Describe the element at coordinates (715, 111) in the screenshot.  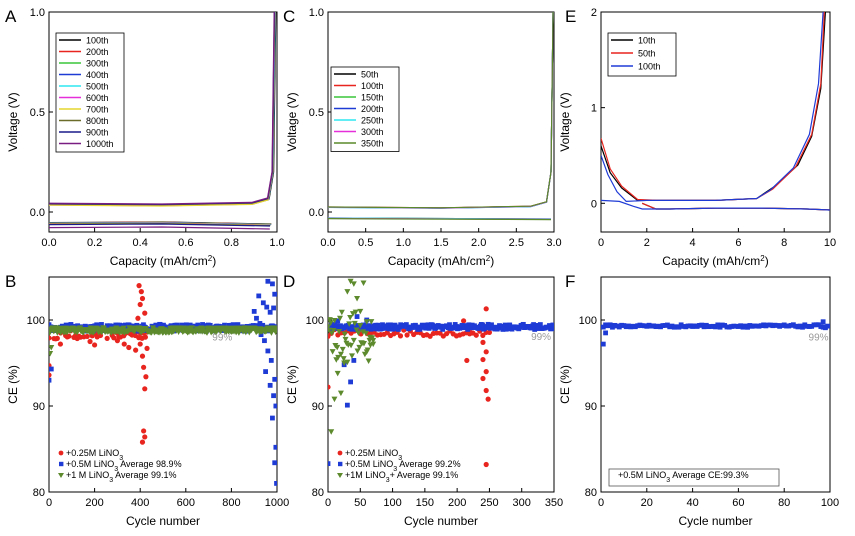
I see `plot-area` at that location.